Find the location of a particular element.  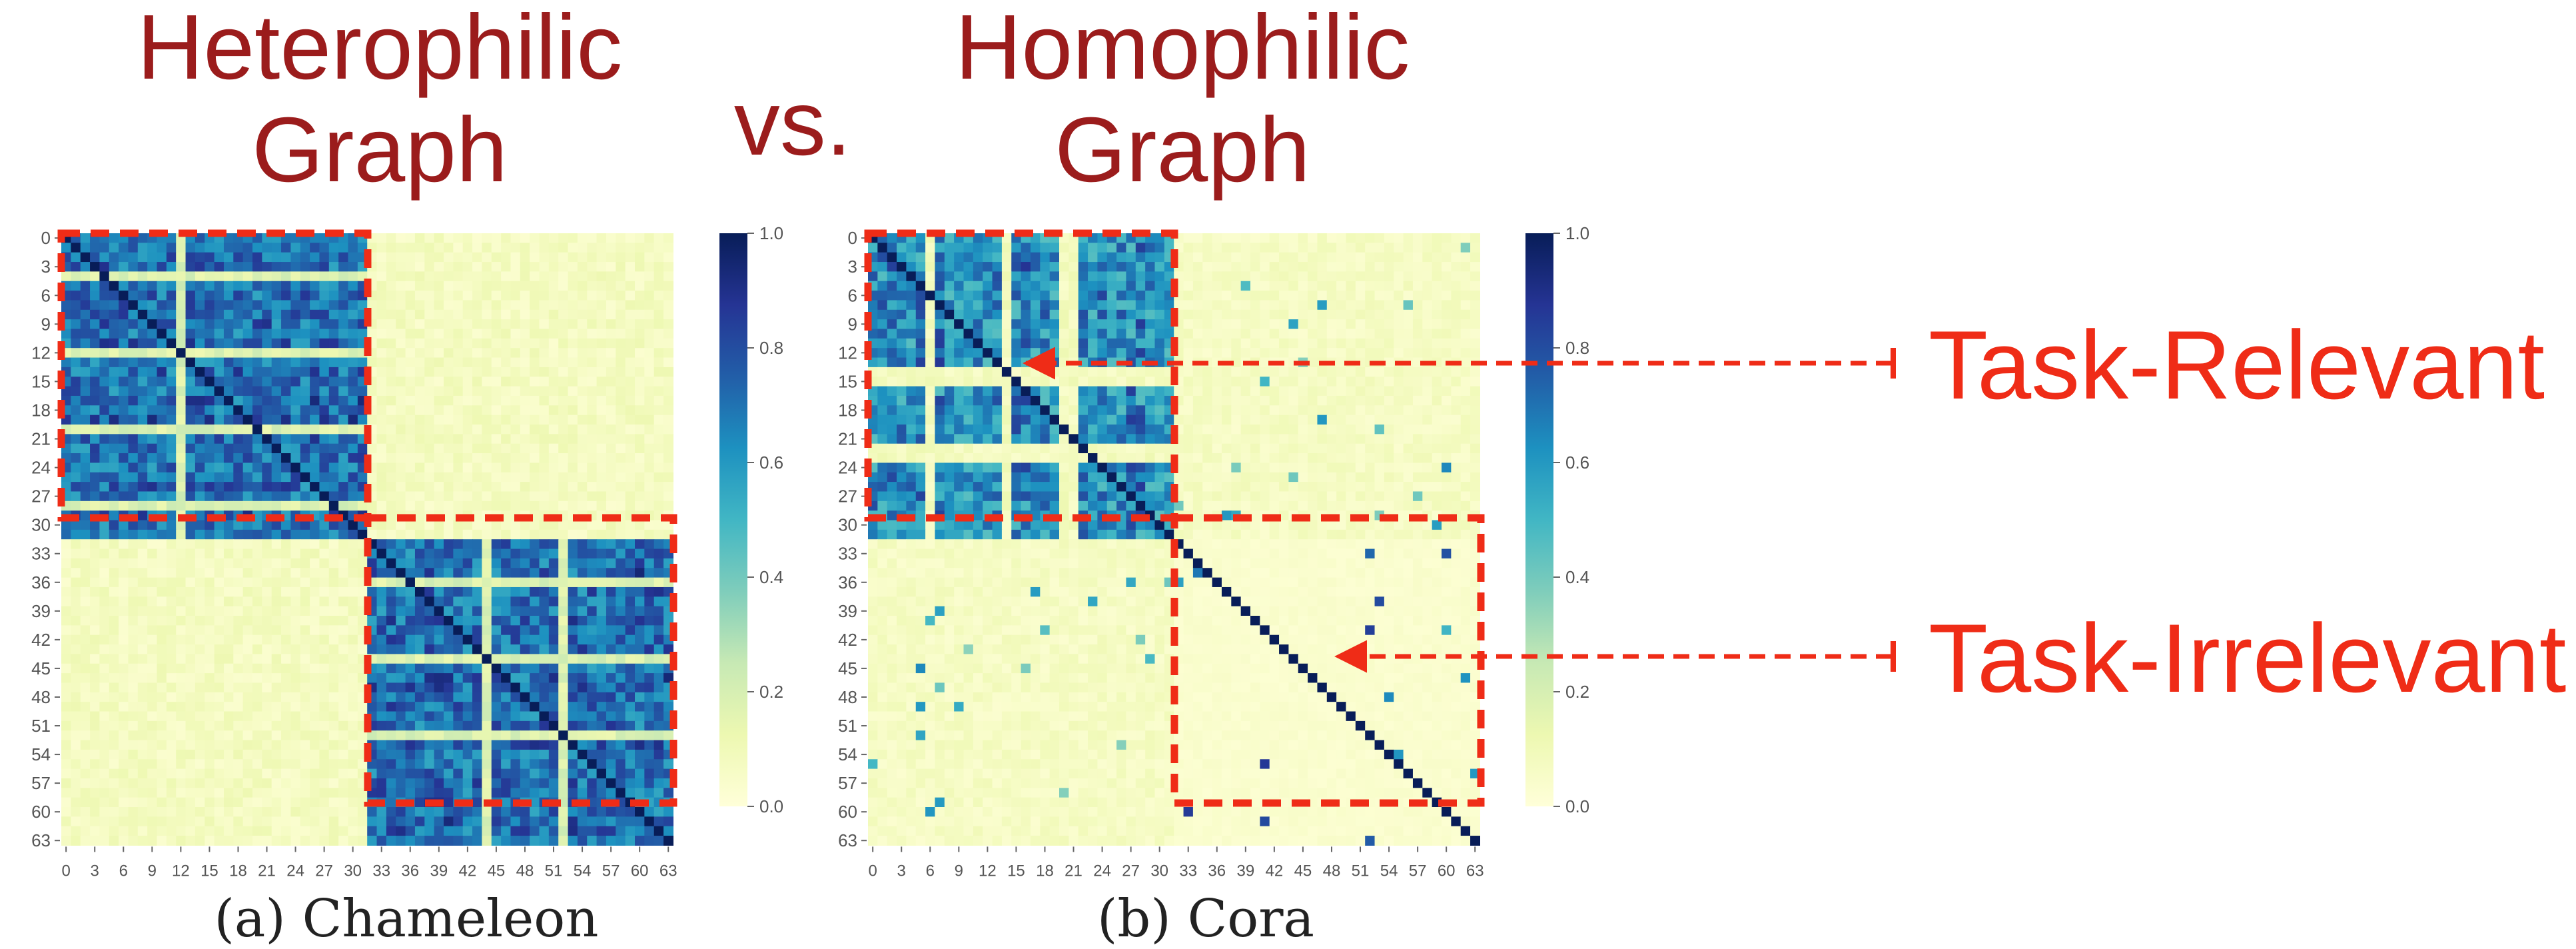

x-tick-label: 30 is located at coordinates (353, 871).